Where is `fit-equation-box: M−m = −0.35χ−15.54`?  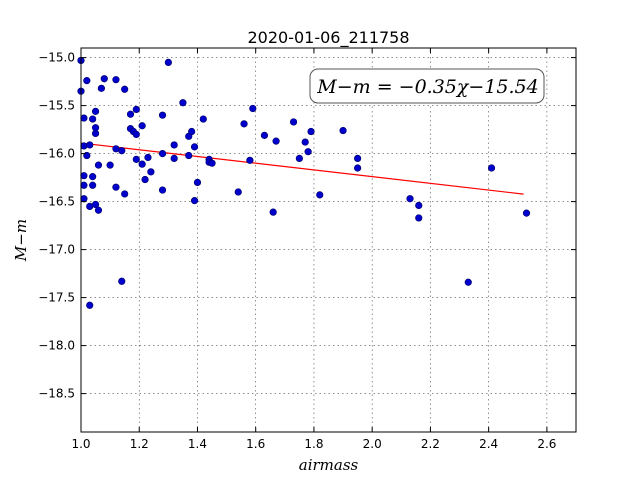
fit-equation-box: M−m = −0.35χ−15.54 is located at coordinates (427, 86).